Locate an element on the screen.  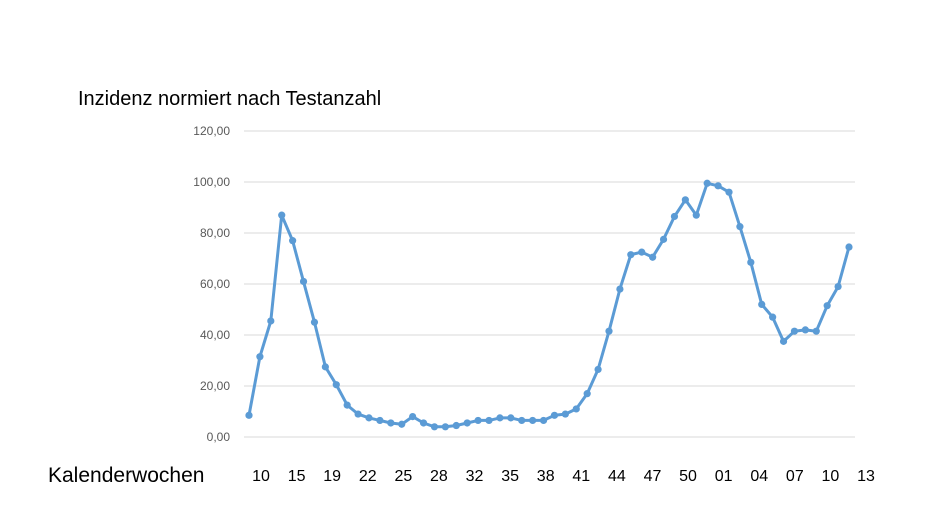
y-tick-label: 80,00 is located at coordinates (215, 233).